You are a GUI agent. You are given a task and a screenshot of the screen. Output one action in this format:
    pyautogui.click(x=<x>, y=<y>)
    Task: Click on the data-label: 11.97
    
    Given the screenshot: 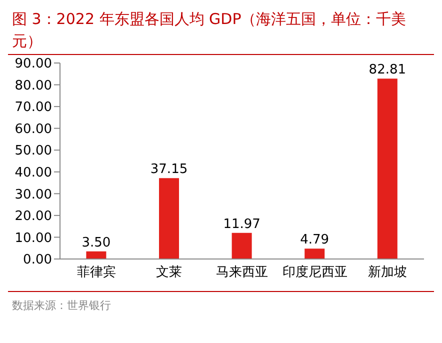 What is the action you would take?
    pyautogui.click(x=241, y=224)
    